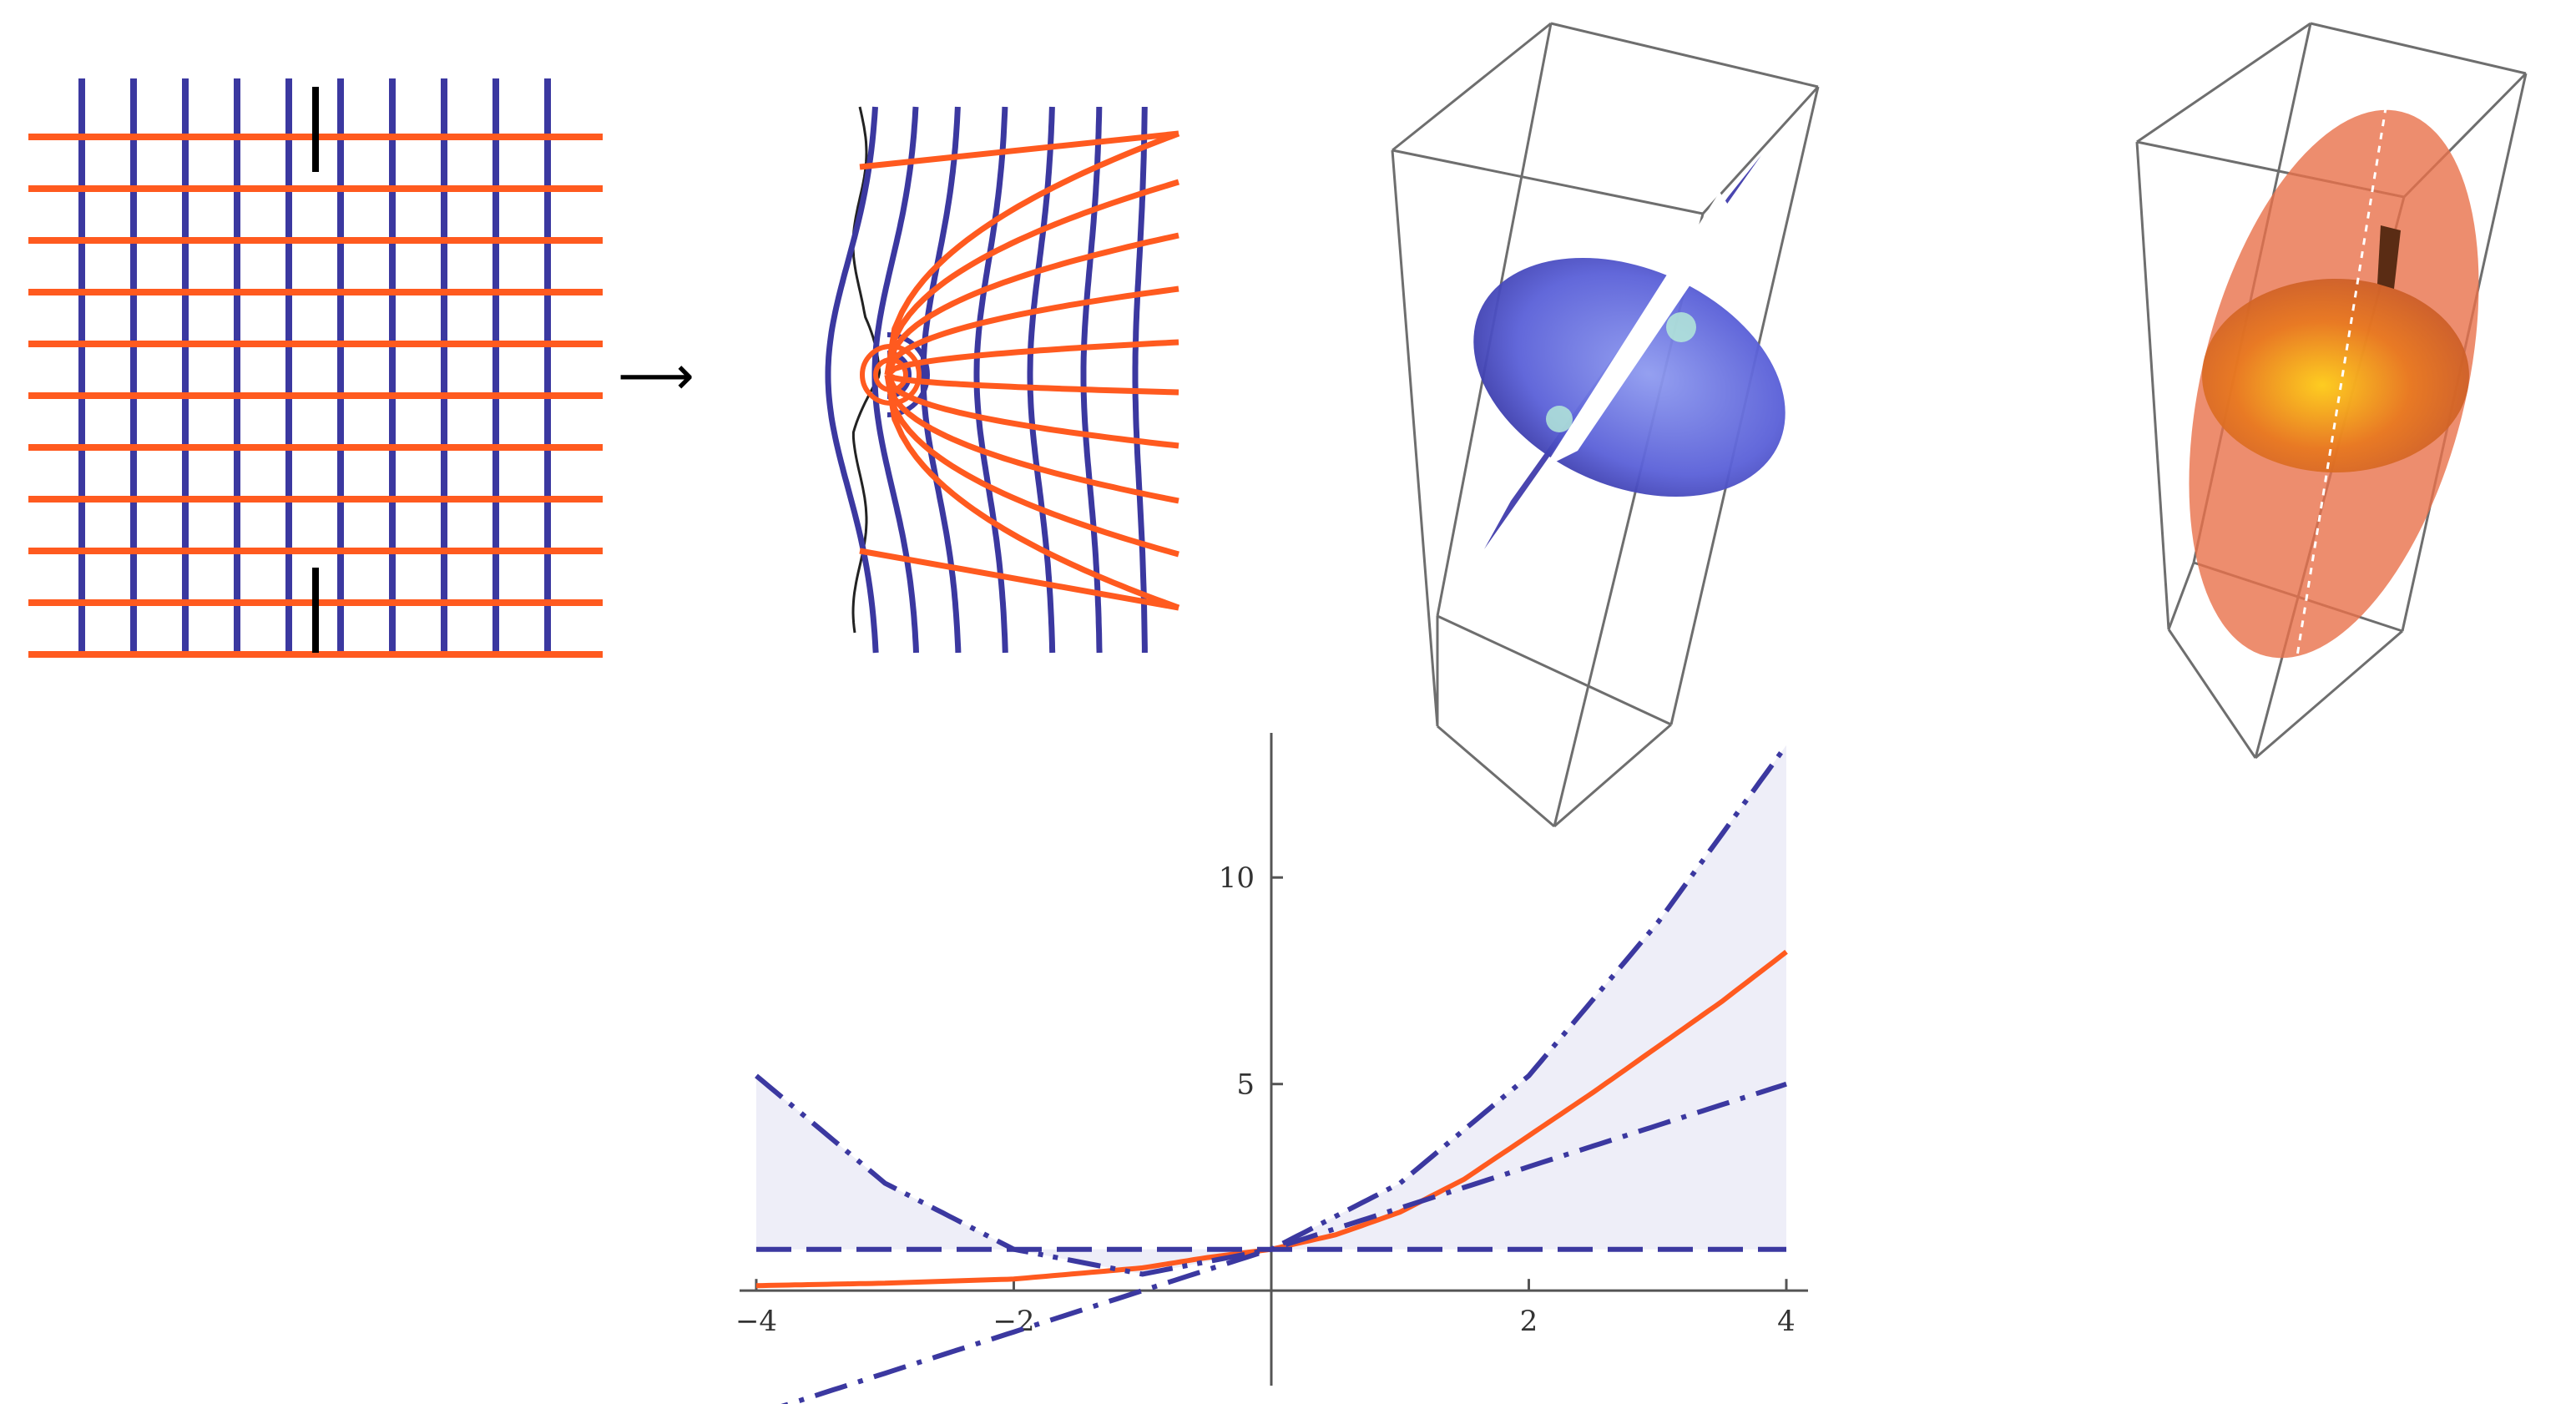  Describe the element at coordinates (1245, 1085) in the screenshot. I see `y-tick-label: 5` at that location.